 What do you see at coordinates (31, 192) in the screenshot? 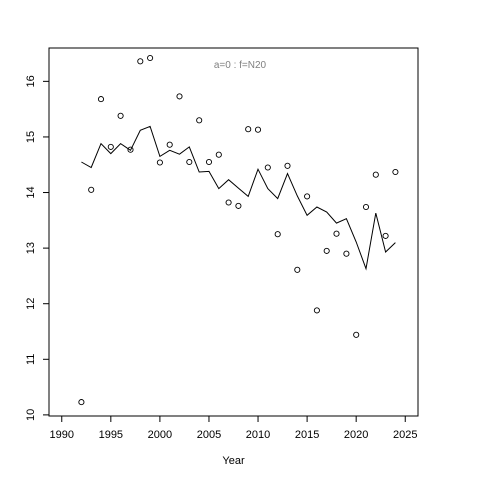
I see `y-tick-label: 14` at bounding box center [31, 192].